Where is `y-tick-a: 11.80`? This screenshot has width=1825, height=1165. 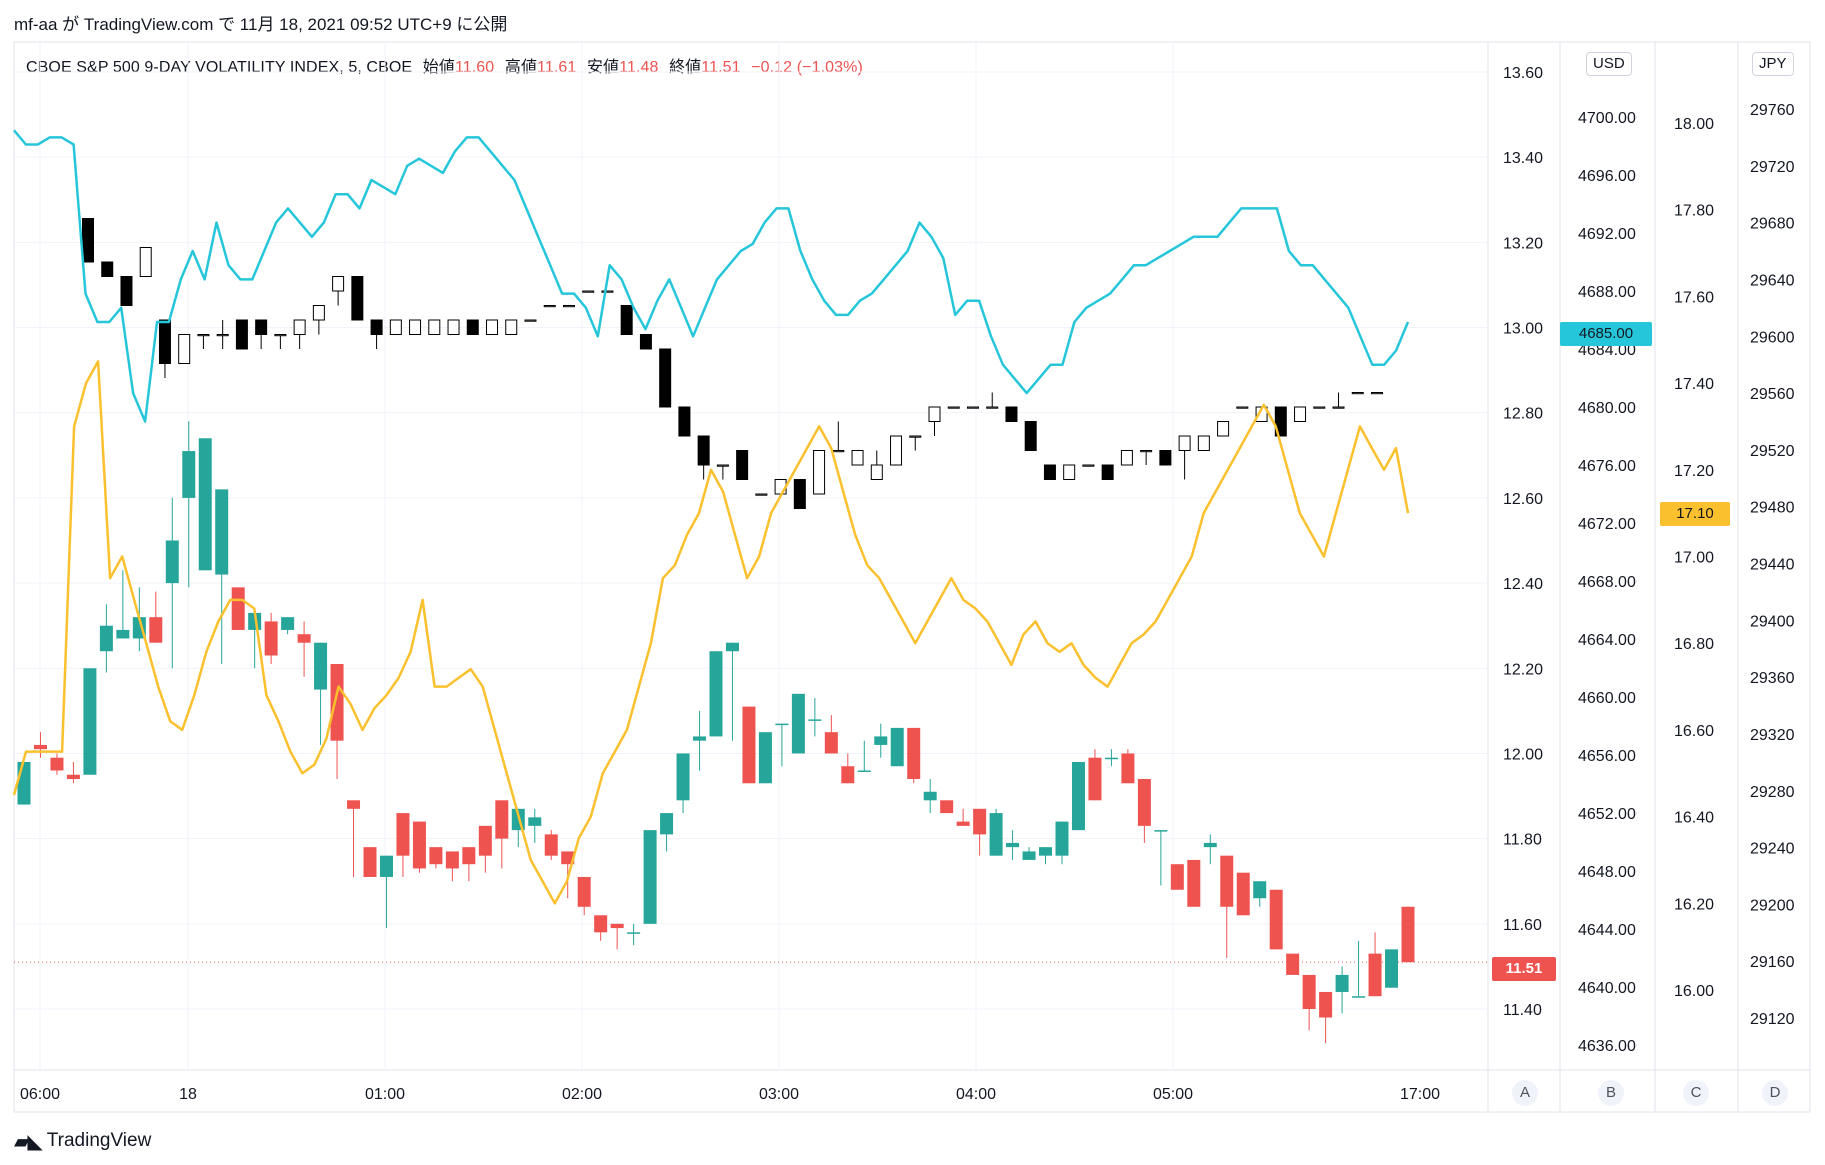 y-tick-a: 11.80 is located at coordinates (1522, 840).